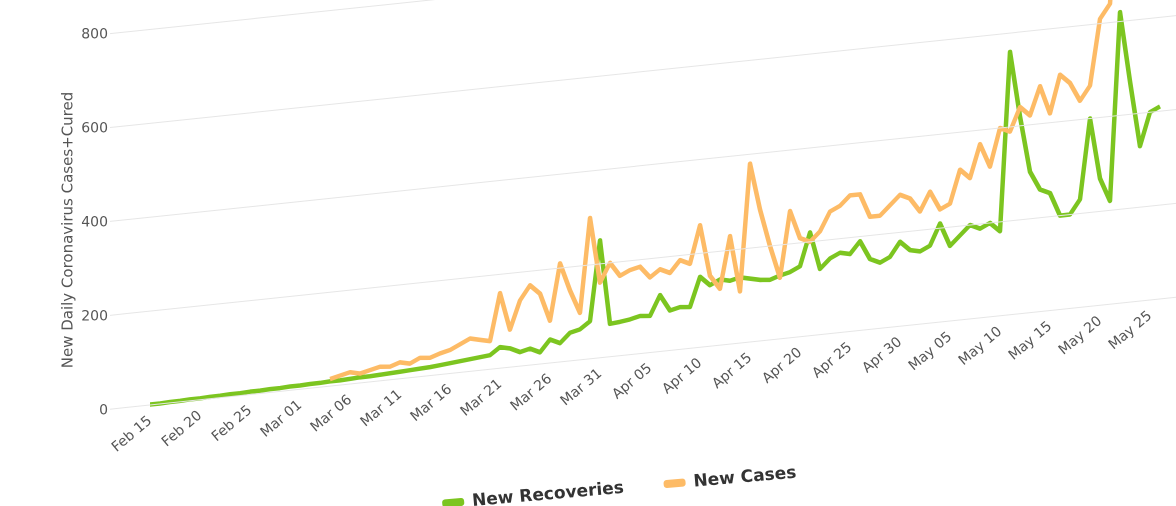 Image resolution: width=1176 pixels, height=506 pixels. Describe the element at coordinates (782, 366) in the screenshot. I see `x-tick-label: Apr 20` at that location.